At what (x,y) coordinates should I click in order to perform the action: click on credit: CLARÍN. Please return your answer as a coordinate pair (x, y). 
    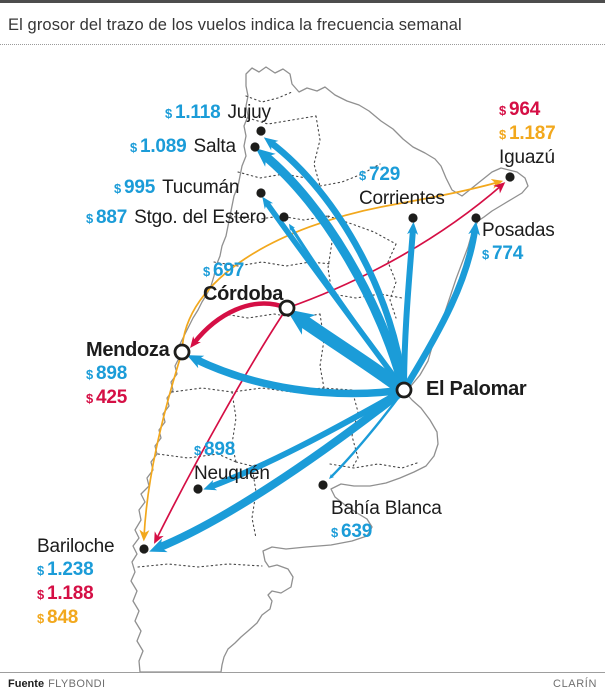
    Looking at the image, I should click on (575, 684).